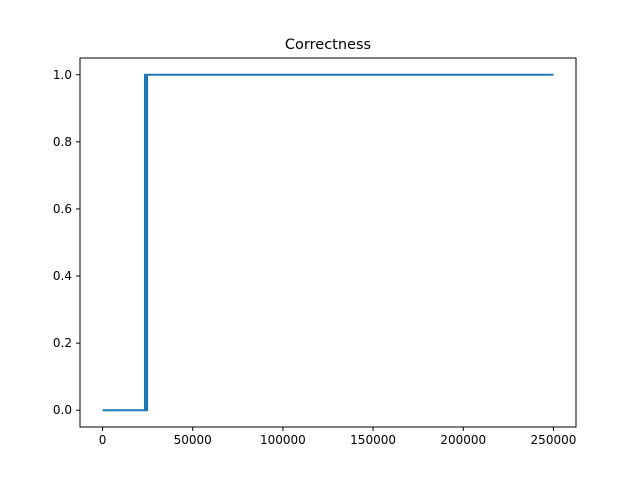  Describe the element at coordinates (62, 276) in the screenshot. I see `y-tick-label: 0.4` at that location.